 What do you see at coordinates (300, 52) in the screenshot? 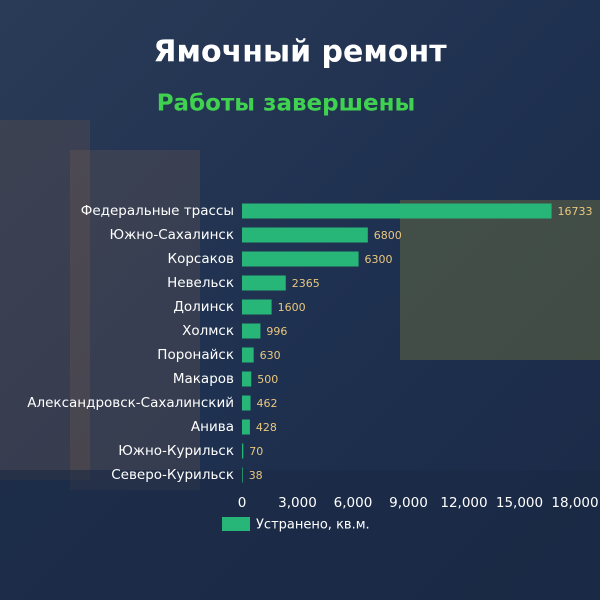
I see `chart-title: Ямочный ремонт` at bounding box center [300, 52].